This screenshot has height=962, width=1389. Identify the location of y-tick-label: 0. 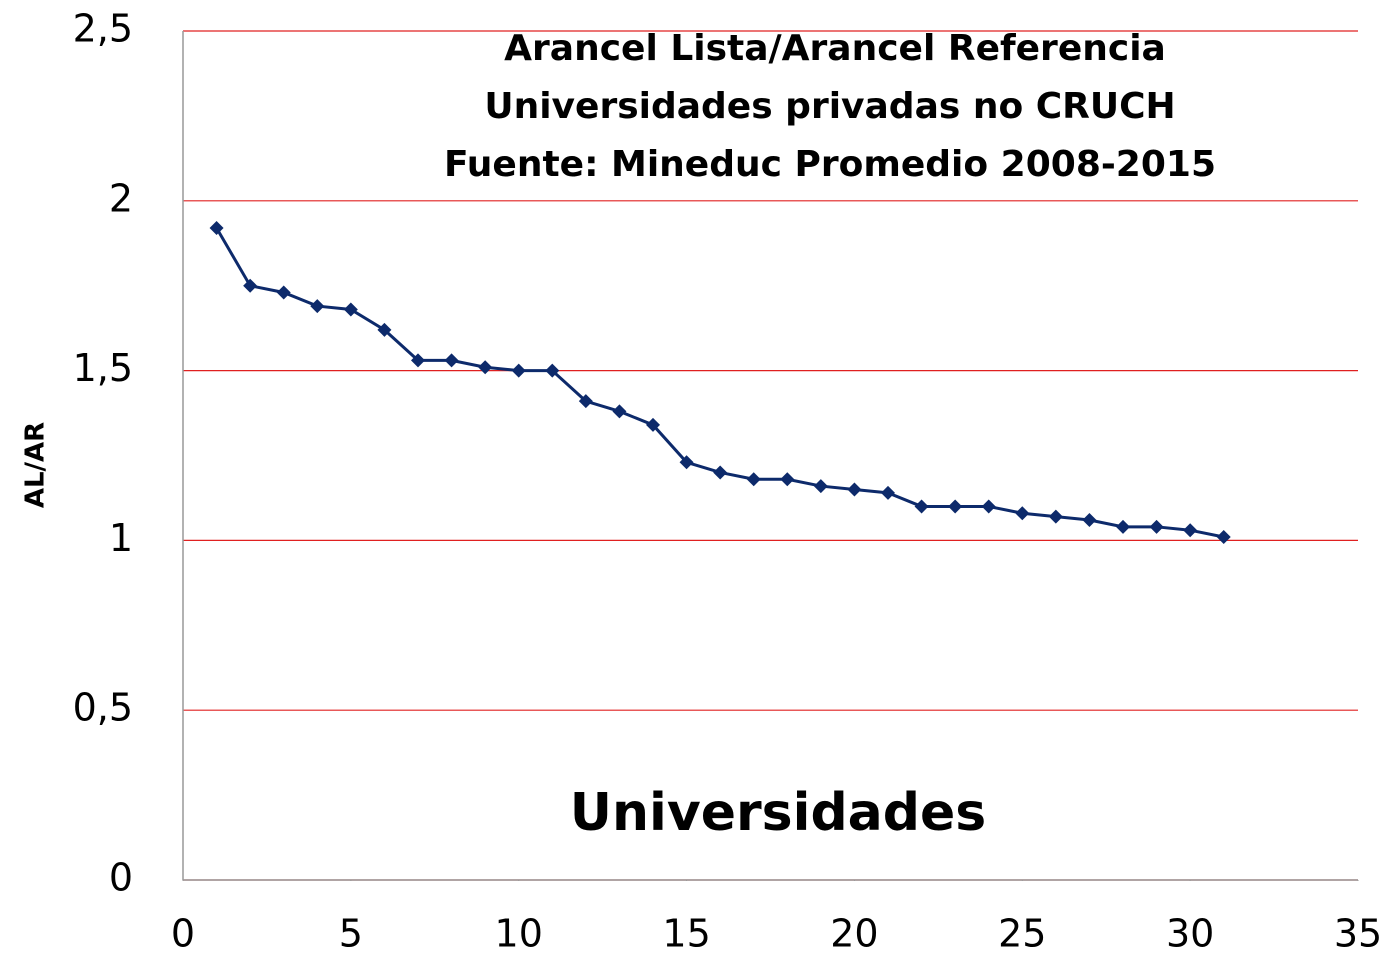
(121, 878).